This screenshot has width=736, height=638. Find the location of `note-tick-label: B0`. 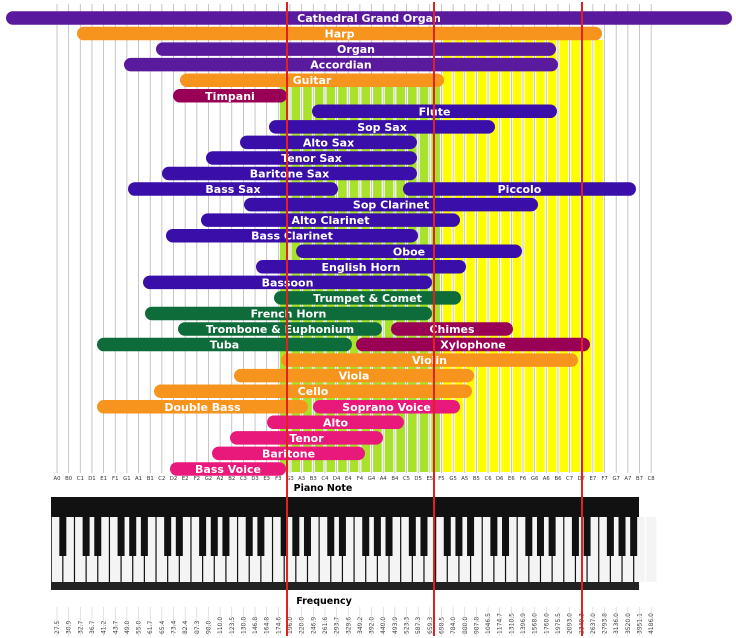

note-tick-label: B0 is located at coordinates (69, 479).